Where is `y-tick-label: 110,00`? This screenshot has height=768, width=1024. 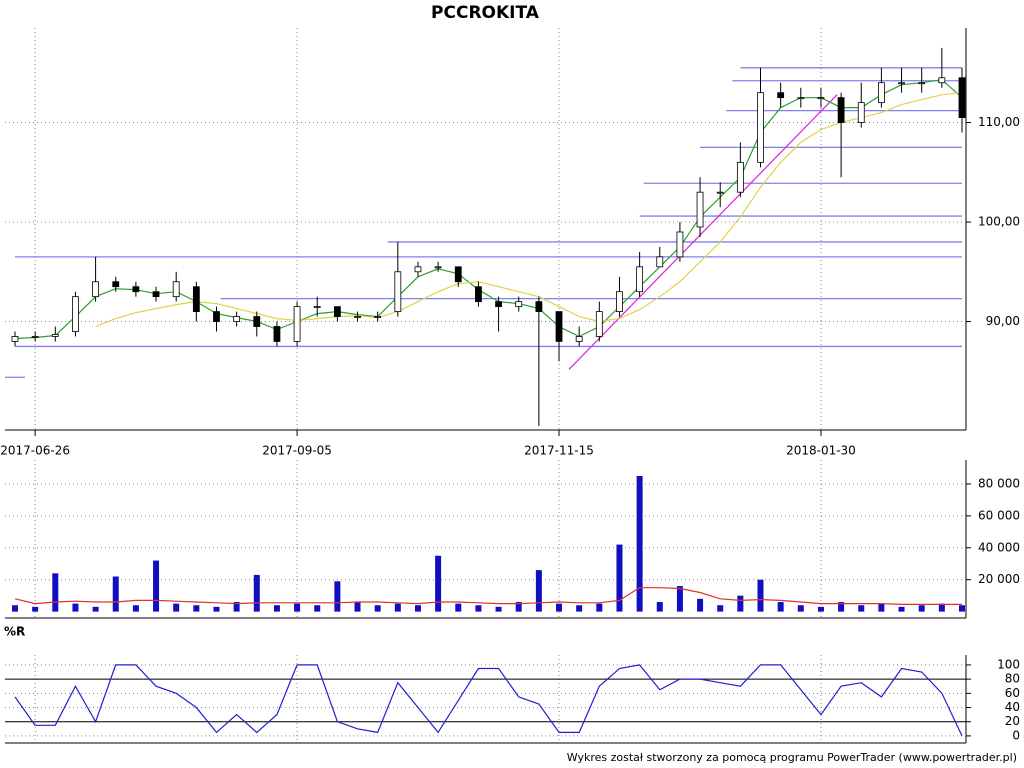
y-tick-label: 110,00 is located at coordinates (999, 122).